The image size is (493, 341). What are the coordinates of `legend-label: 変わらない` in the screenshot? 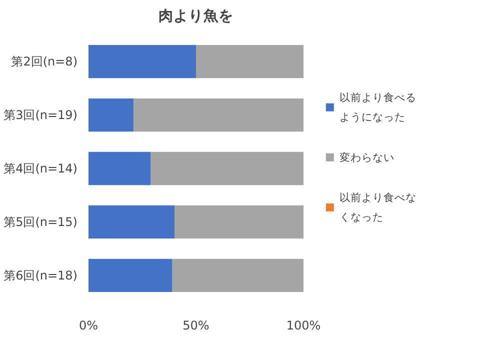 It's located at (367, 157).